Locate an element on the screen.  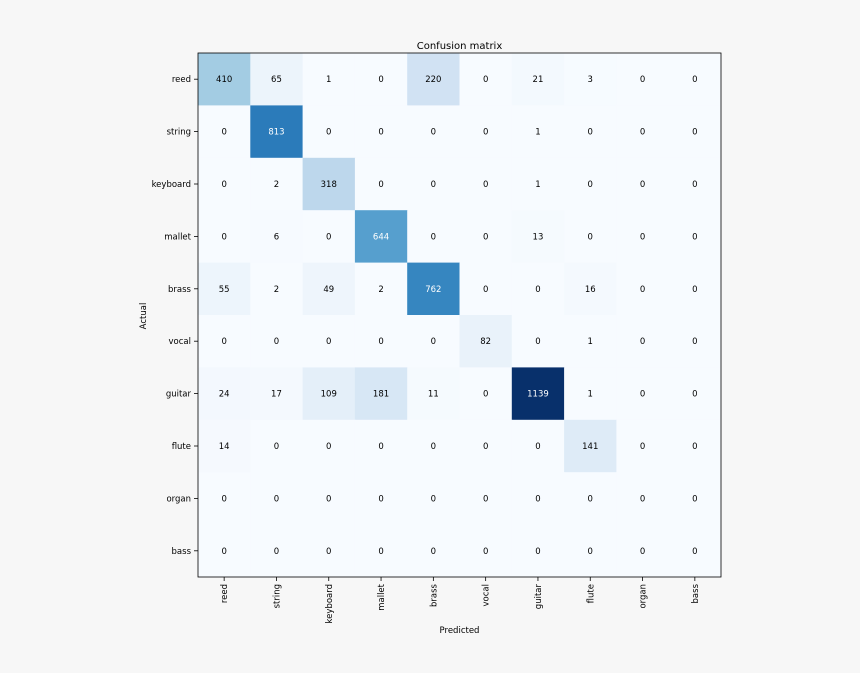
cell-value-label: 21 is located at coordinates (538, 80).